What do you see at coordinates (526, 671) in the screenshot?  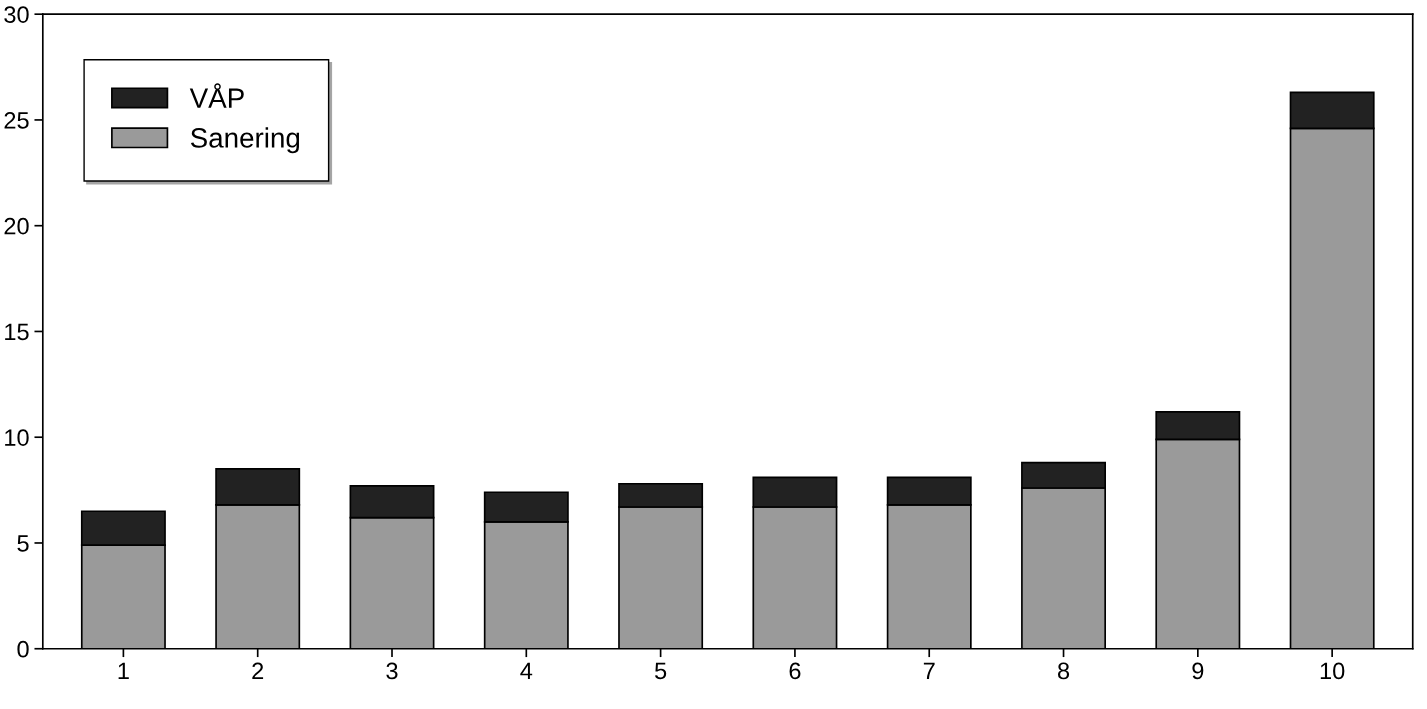 I see `x-tick-label: 4` at bounding box center [526, 671].